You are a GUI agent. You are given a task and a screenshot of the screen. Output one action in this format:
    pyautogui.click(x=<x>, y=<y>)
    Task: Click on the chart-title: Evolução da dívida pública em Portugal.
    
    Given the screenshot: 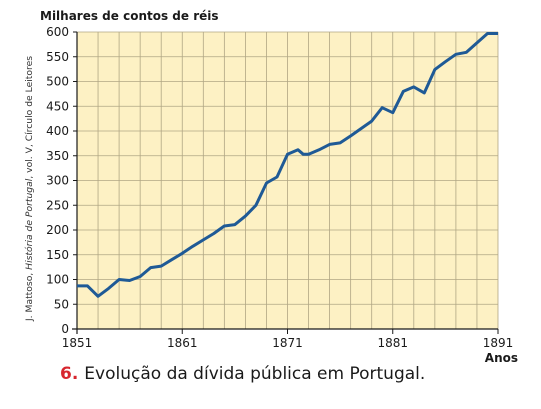 What is the action you would take?
    pyautogui.click(x=255, y=374)
    